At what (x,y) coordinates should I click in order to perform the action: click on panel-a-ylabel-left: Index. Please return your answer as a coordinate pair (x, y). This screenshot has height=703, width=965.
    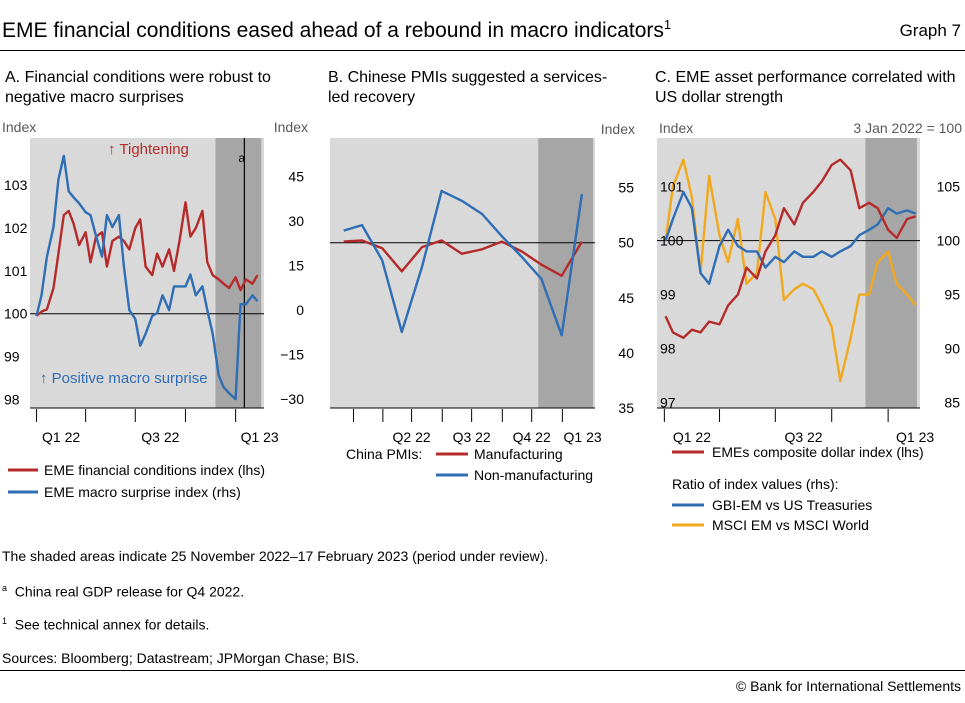
    Looking at the image, I should click on (19, 127).